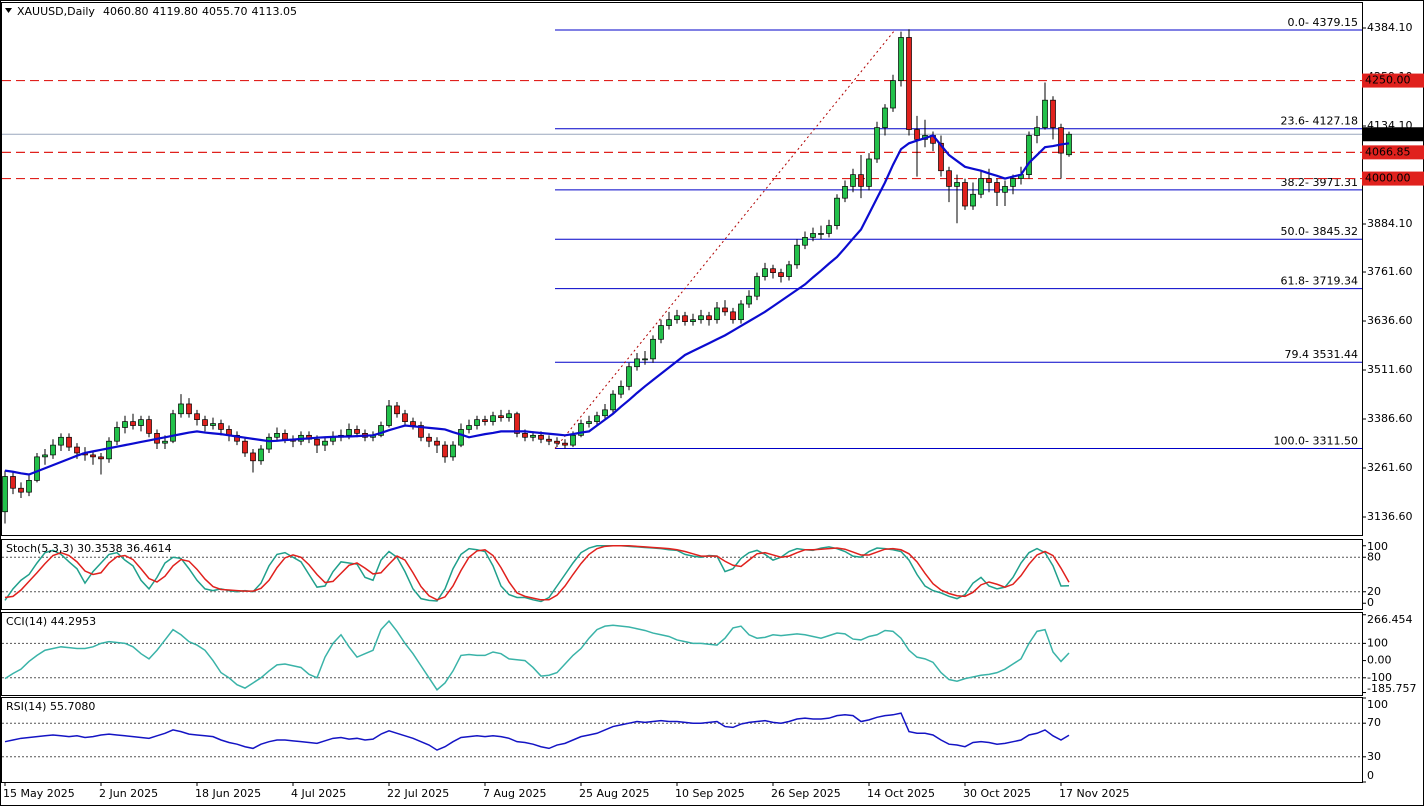  I want to click on y-tick-label: 100, so click(1377, 546).